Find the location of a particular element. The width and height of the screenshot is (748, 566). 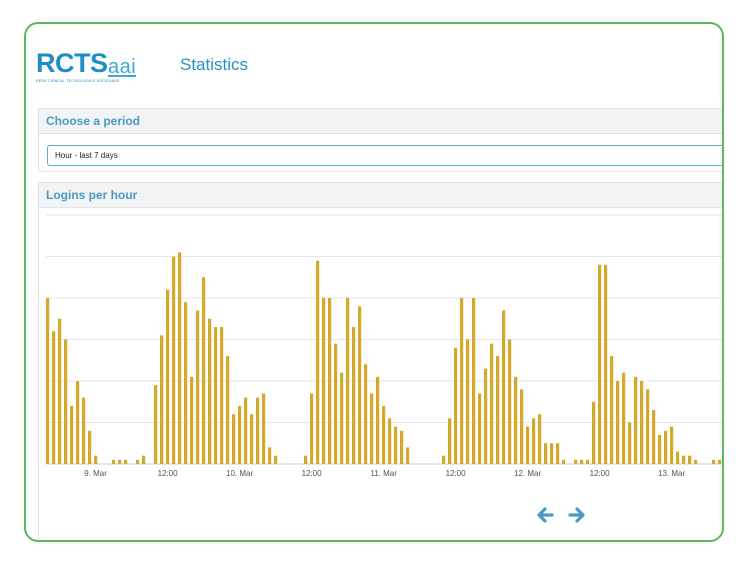

period-select: Hour - last 7 days is located at coordinates (384, 155).